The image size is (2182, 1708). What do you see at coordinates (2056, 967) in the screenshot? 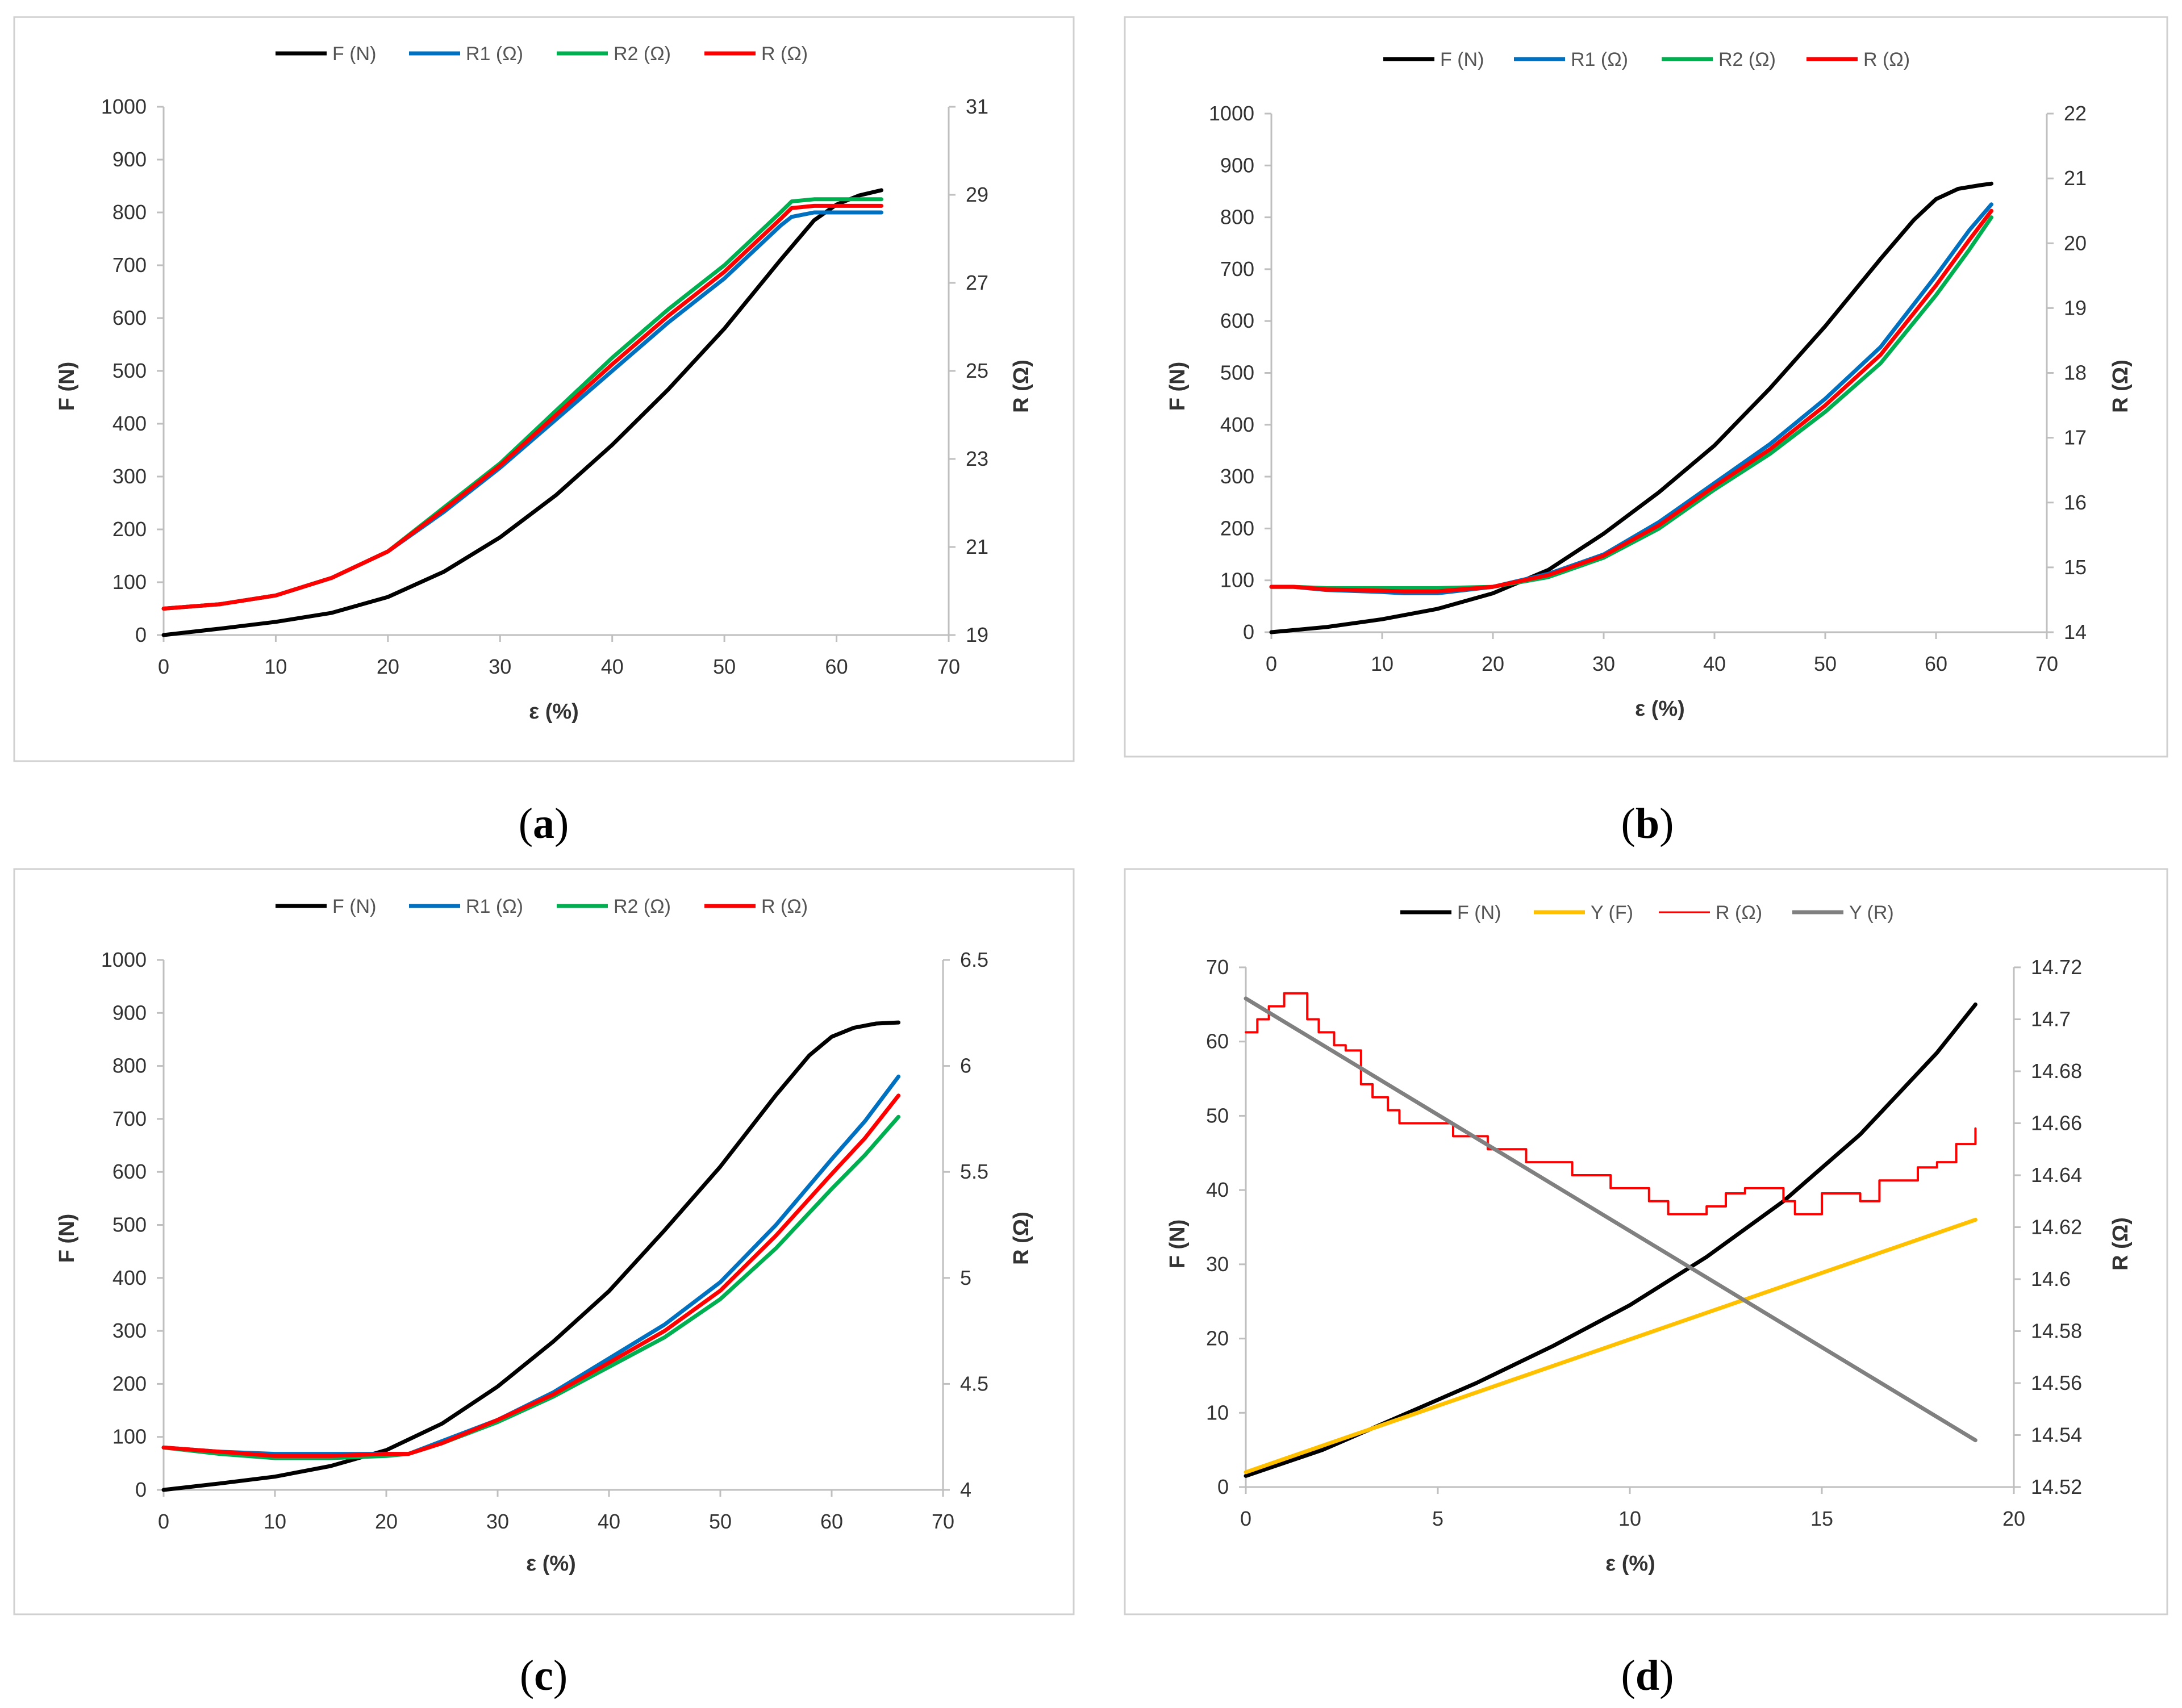
I see `panel-d-ytick-right-label: 14.72` at bounding box center [2056, 967].